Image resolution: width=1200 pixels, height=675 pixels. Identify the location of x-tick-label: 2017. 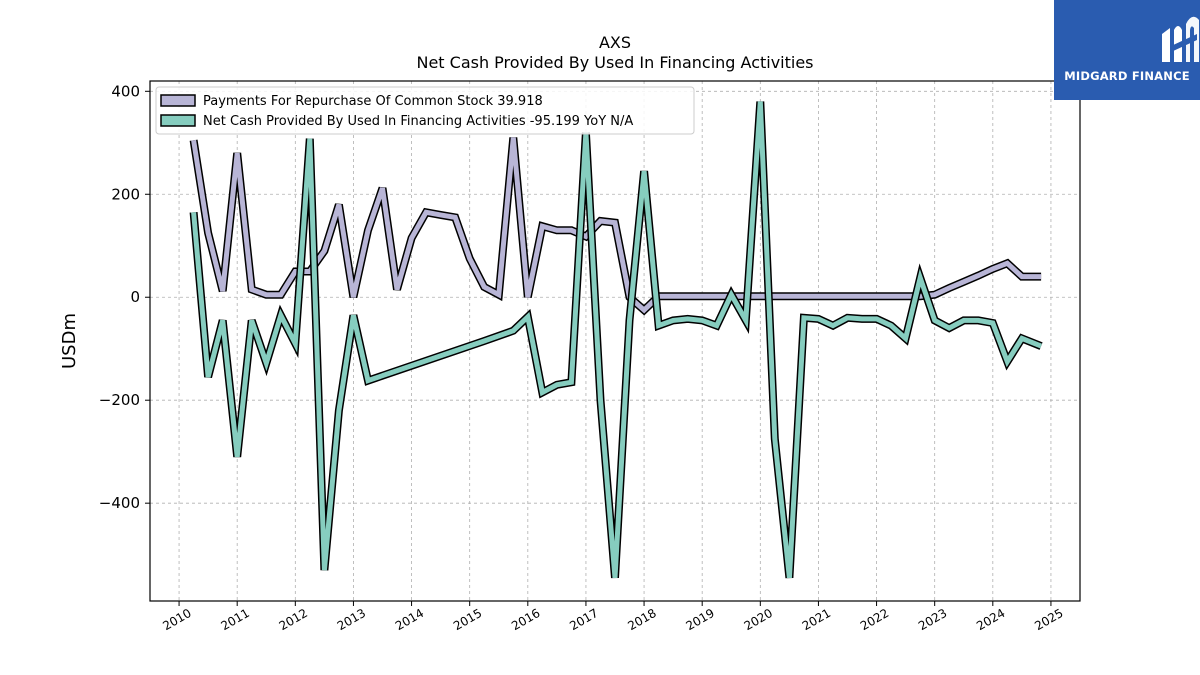
(583, 619).